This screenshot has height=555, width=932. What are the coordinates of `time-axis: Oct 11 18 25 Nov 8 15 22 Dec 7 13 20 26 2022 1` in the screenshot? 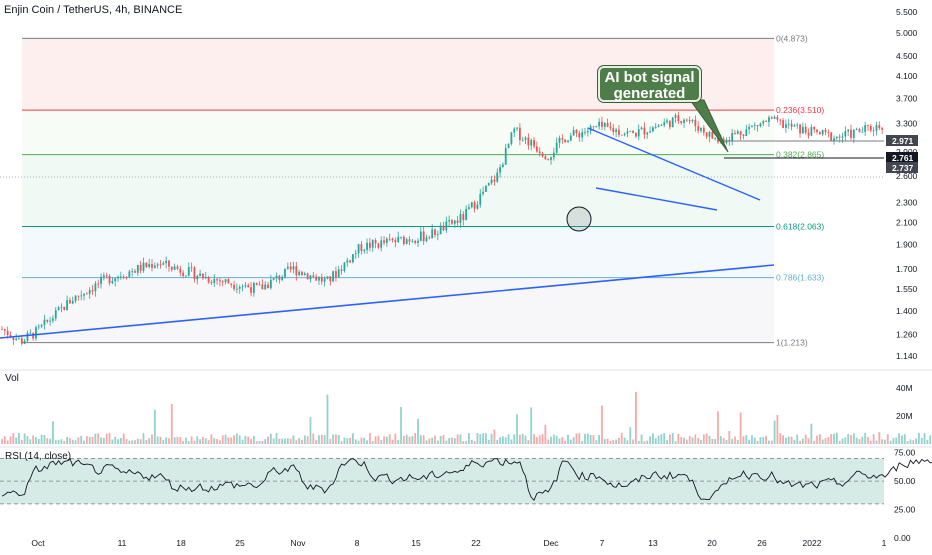 It's located at (458, 543).